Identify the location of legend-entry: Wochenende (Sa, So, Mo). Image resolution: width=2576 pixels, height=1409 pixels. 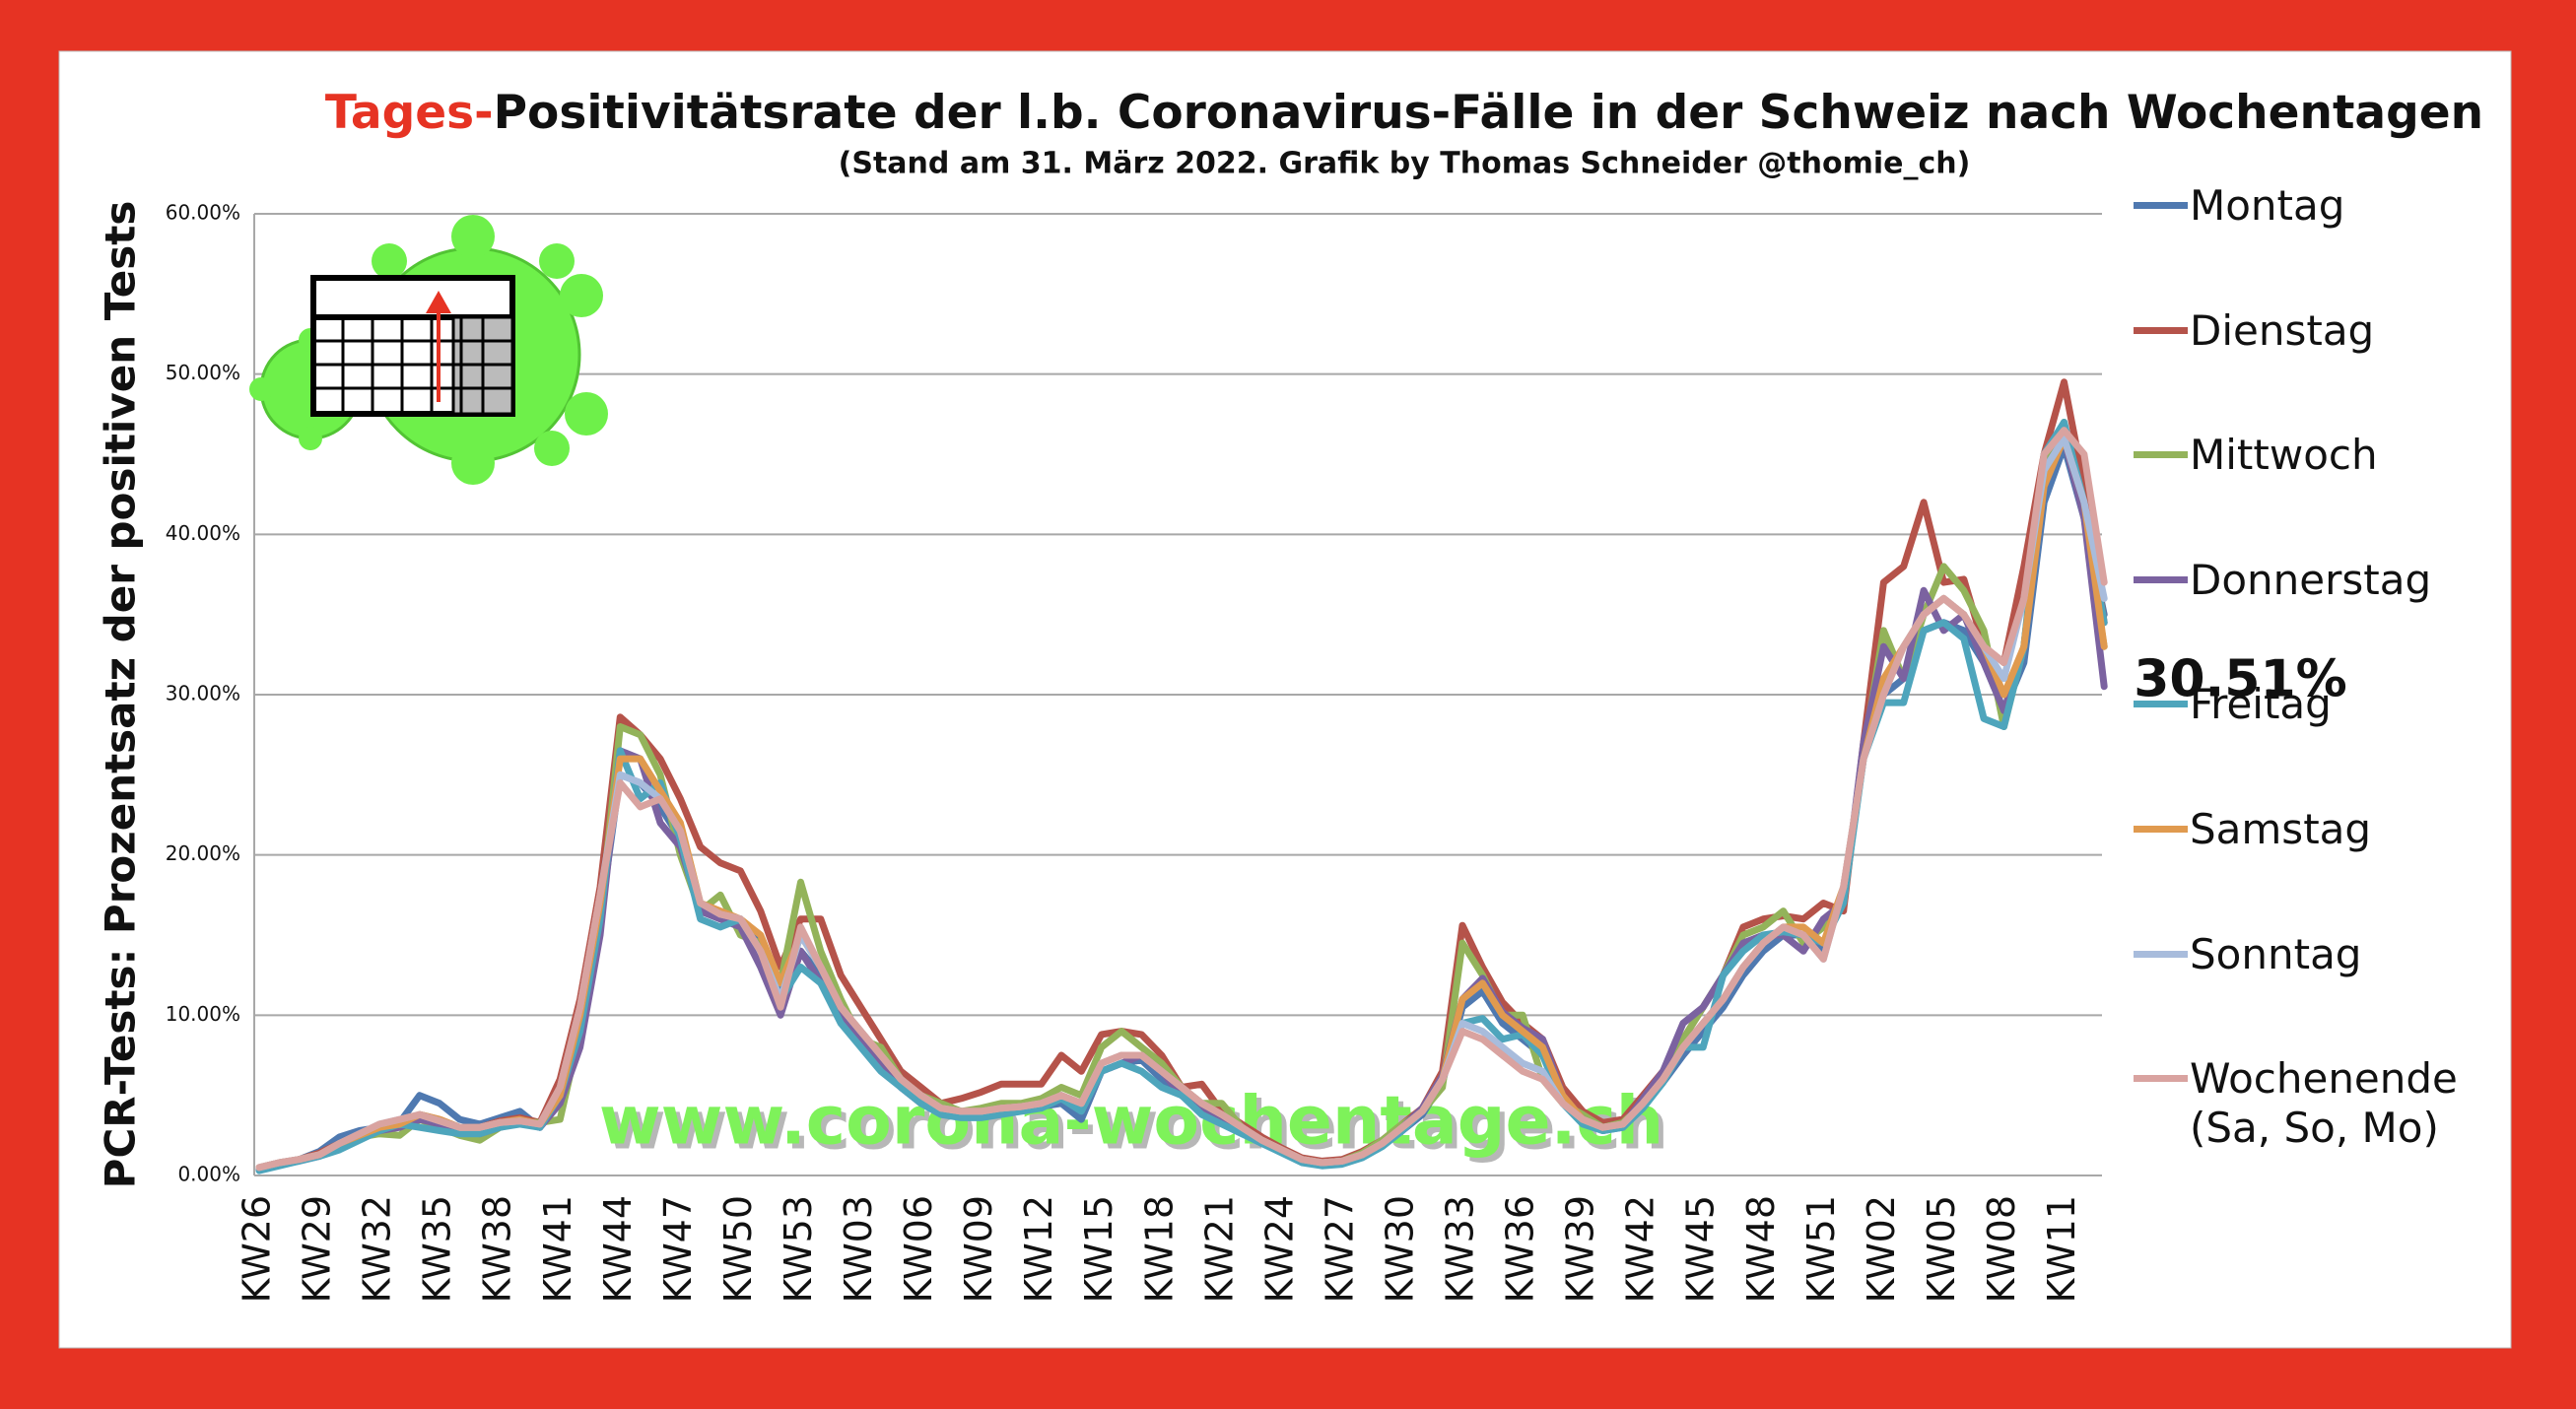
(2340, 1117).